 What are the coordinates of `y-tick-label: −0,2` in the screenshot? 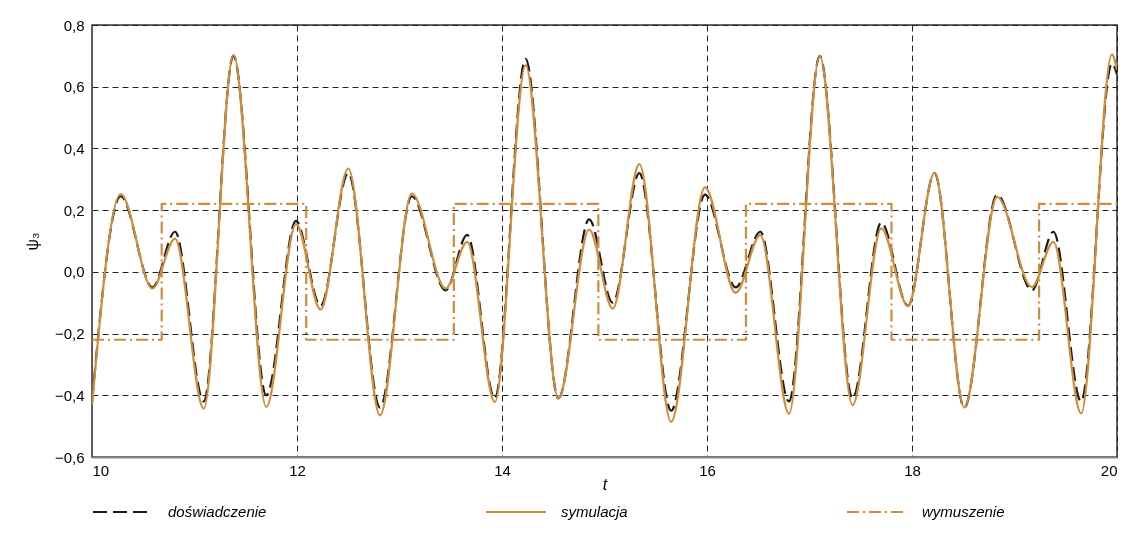 It's located at (69, 334).